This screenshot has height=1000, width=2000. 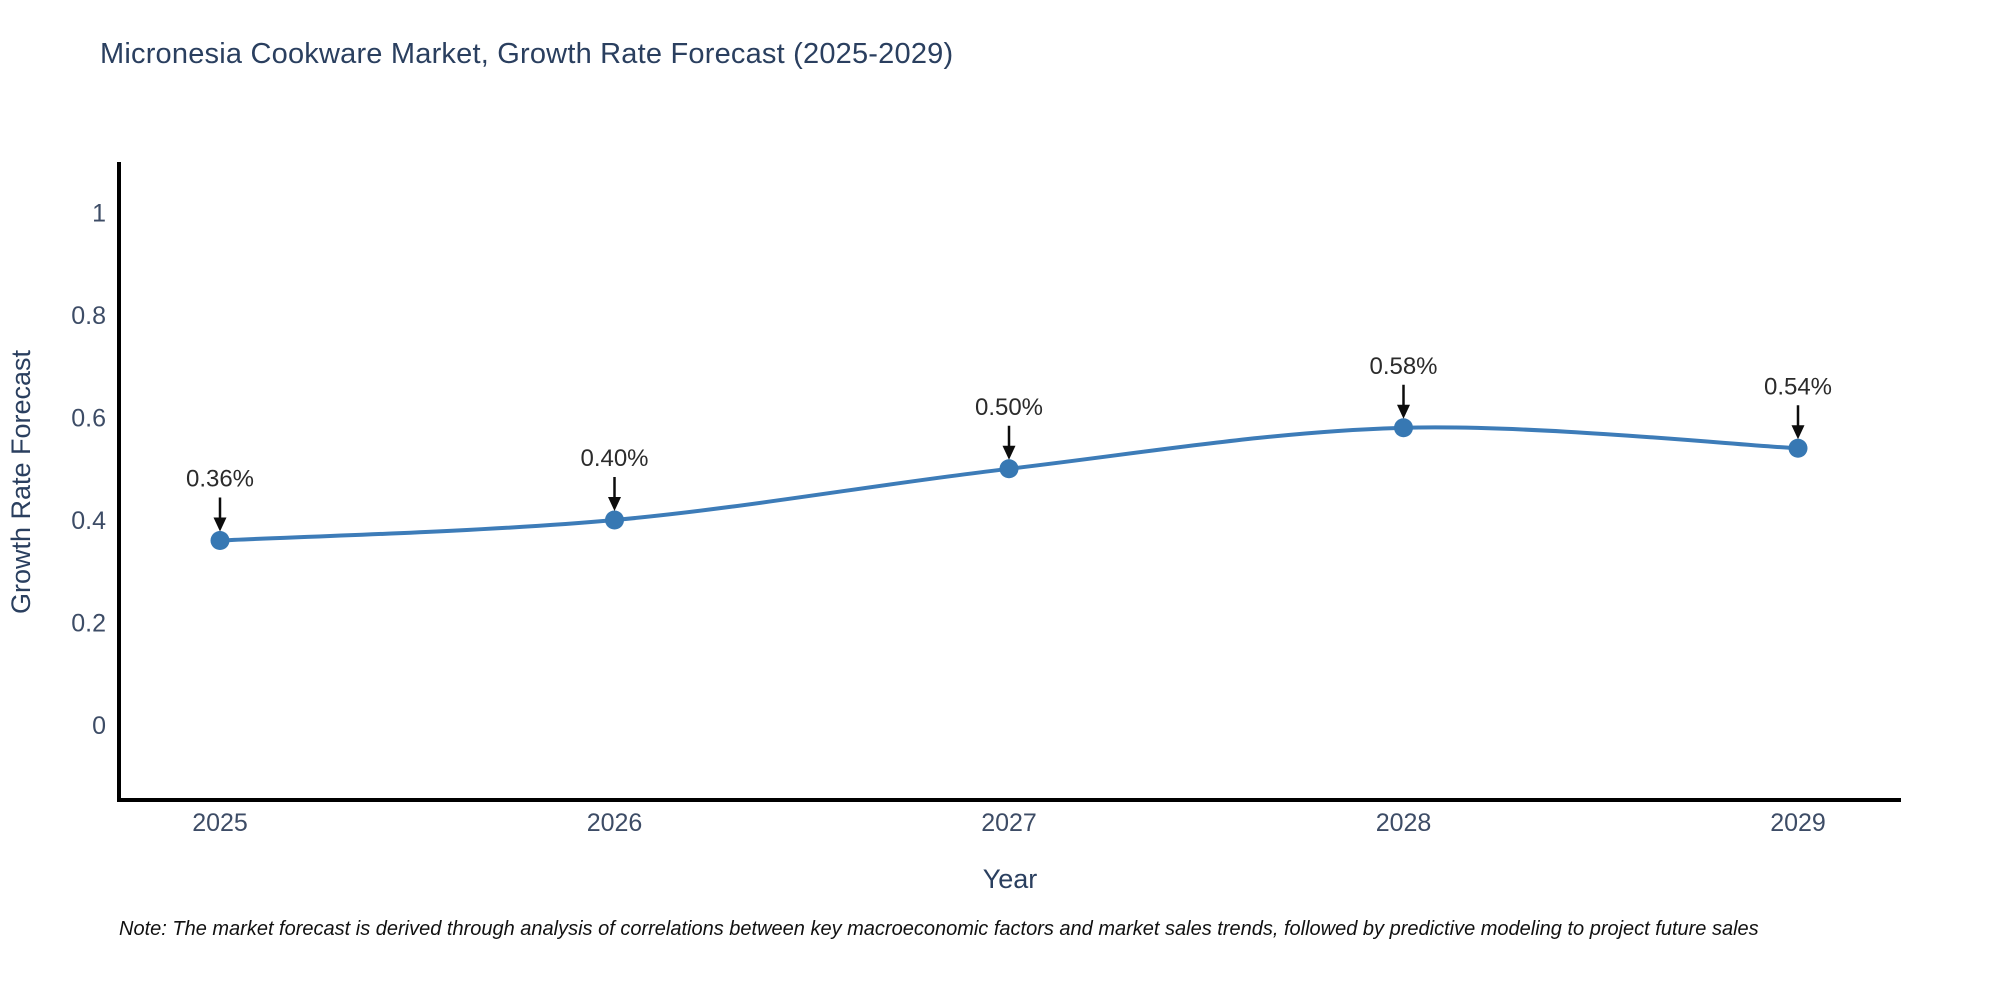 I want to click on y-tick-label-0.4: 0.4, so click(x=88, y=521).